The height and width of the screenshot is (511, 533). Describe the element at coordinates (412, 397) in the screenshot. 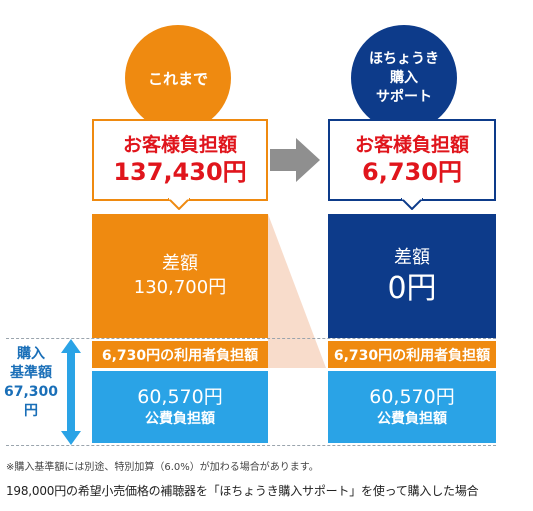

I see `right-public-value: 60,570円` at that location.